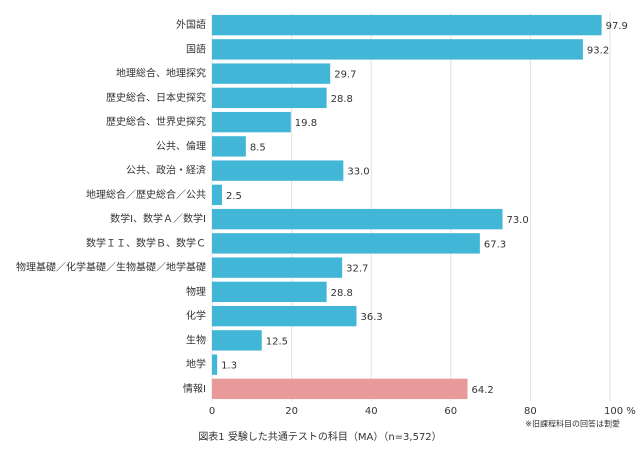  I want to click on y-tick-label: 公共、政治・経済, so click(166, 170).